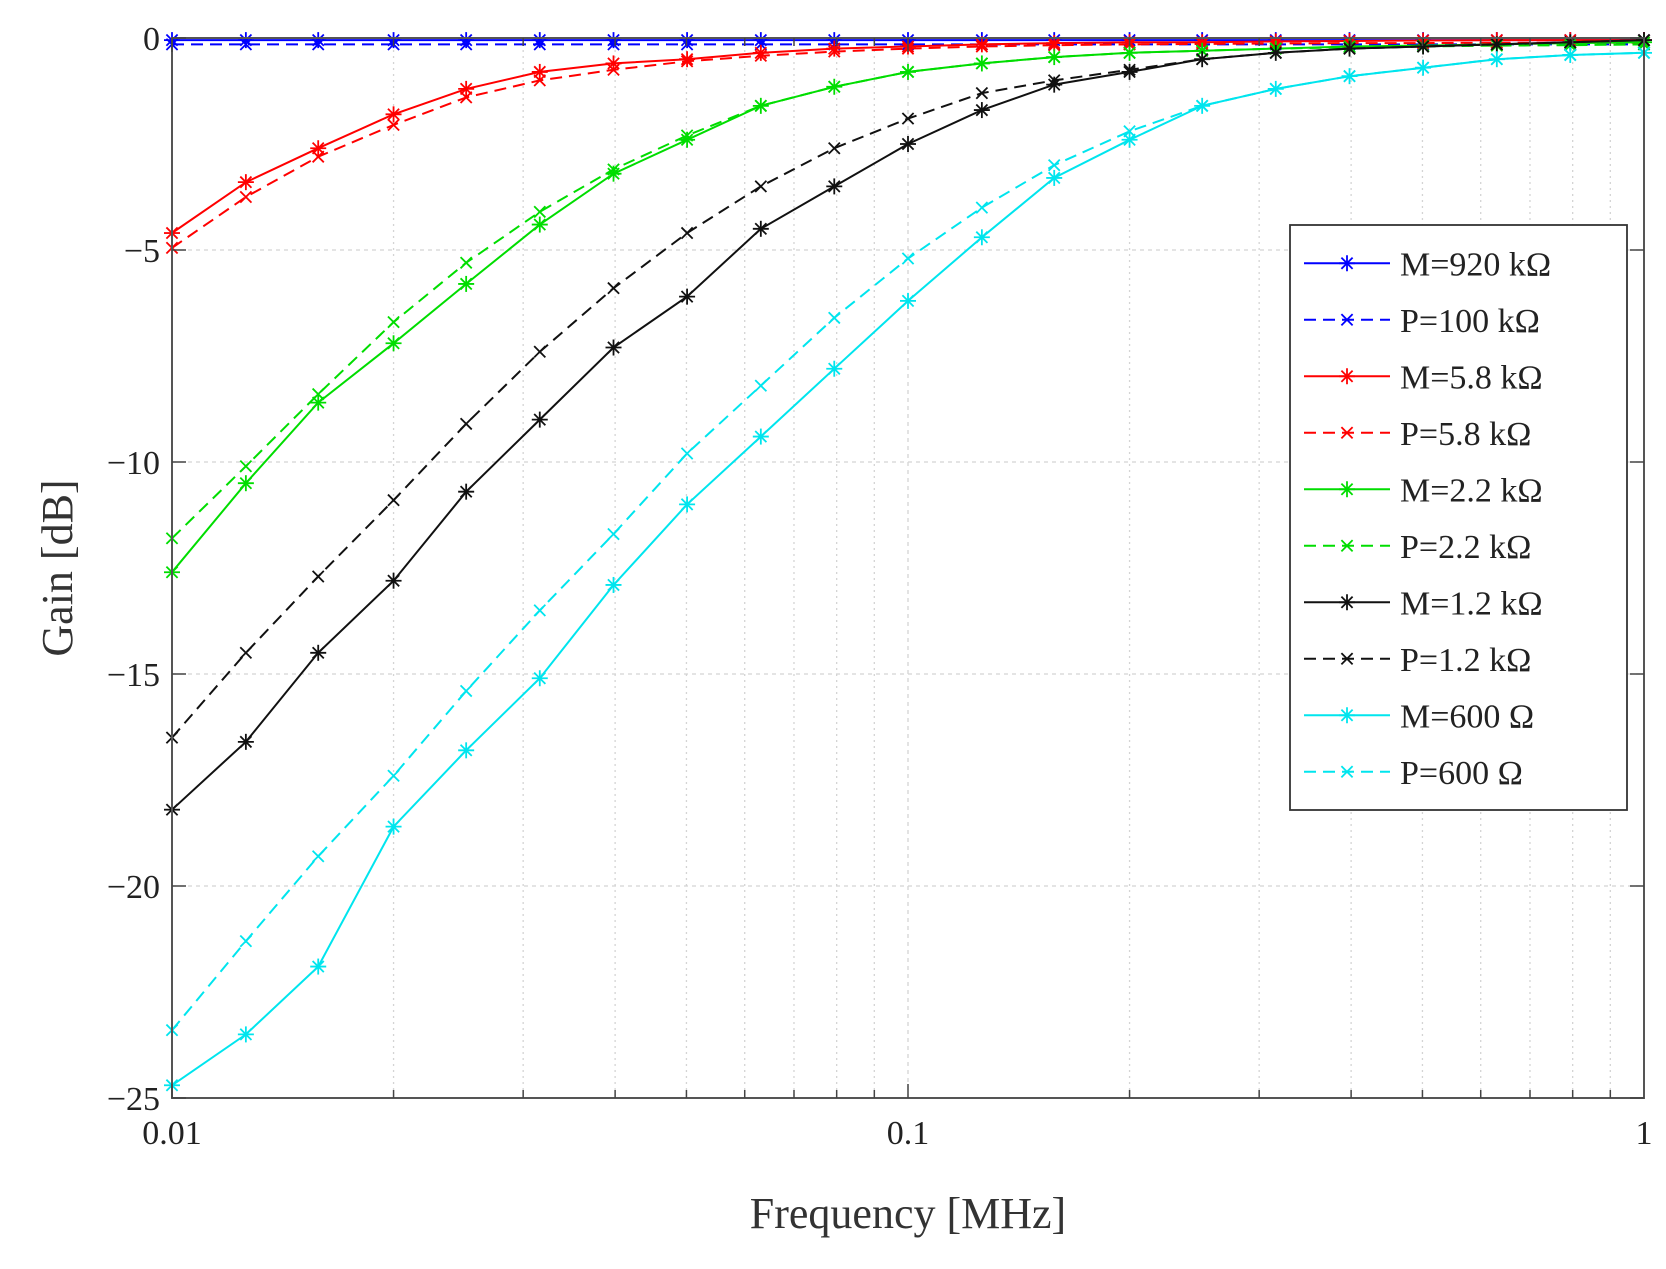 The height and width of the screenshot is (1269, 1666). Describe the element at coordinates (1461, 773) in the screenshot. I see `legend-label: P=600 Ω` at that location.